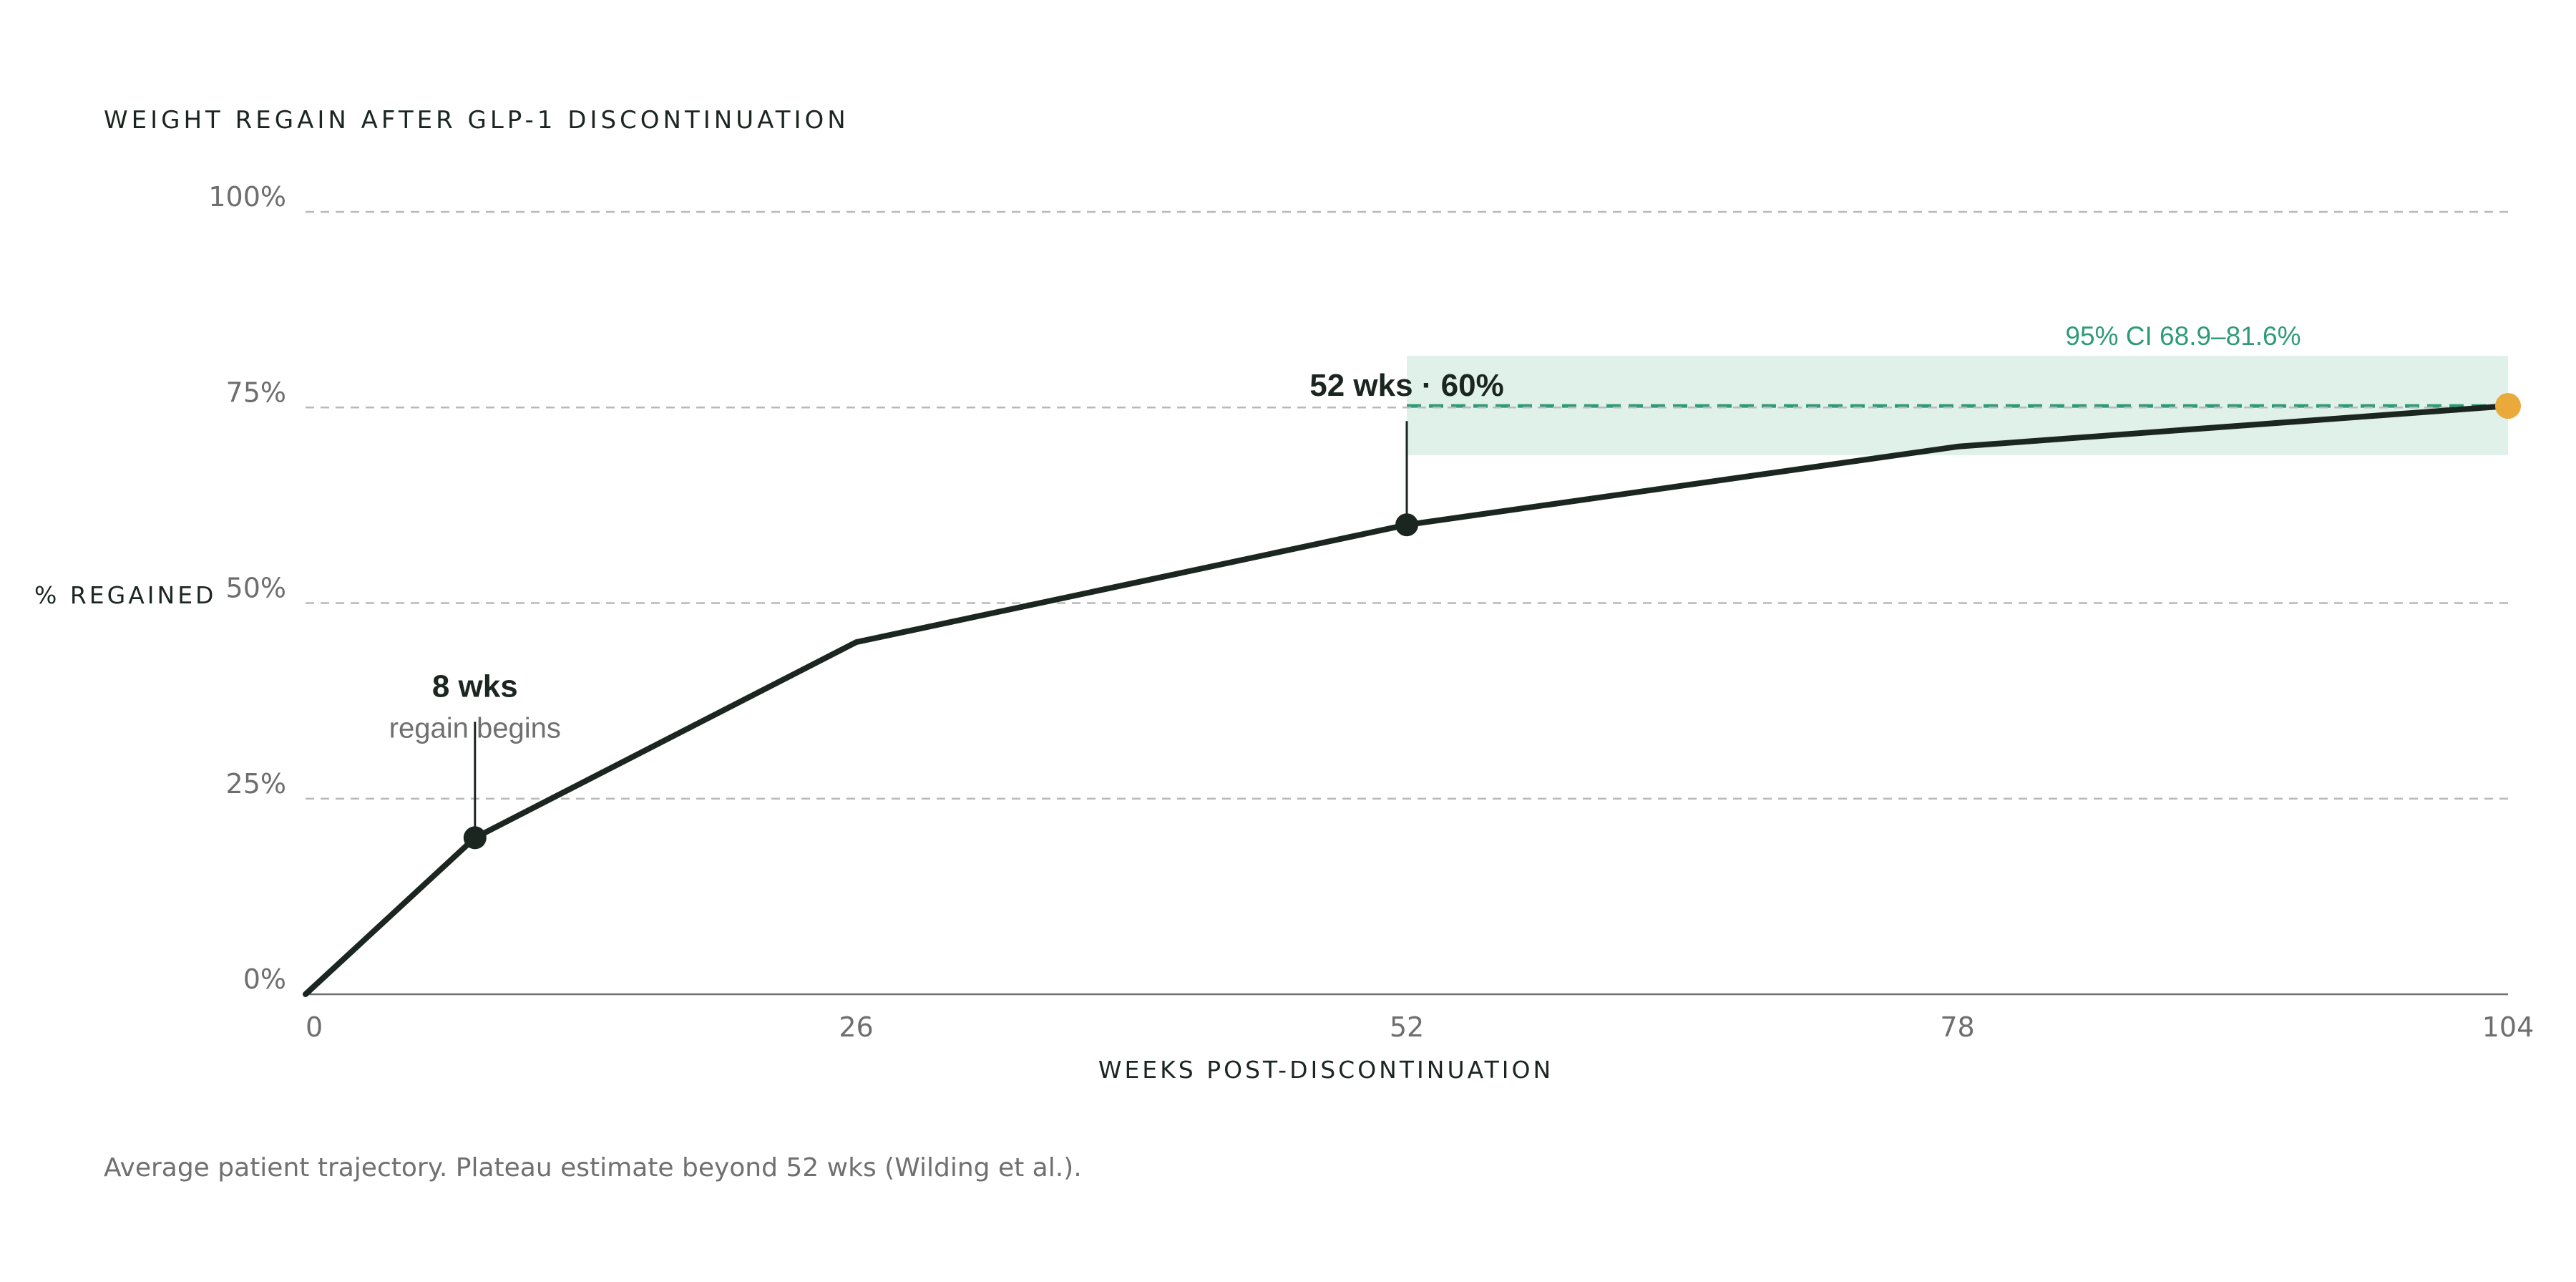 Image resolution: width=2576 pixels, height=1282 pixels. What do you see at coordinates (1406, 386) in the screenshot?
I see `annotation-label-52: 52 wks · 60%` at bounding box center [1406, 386].